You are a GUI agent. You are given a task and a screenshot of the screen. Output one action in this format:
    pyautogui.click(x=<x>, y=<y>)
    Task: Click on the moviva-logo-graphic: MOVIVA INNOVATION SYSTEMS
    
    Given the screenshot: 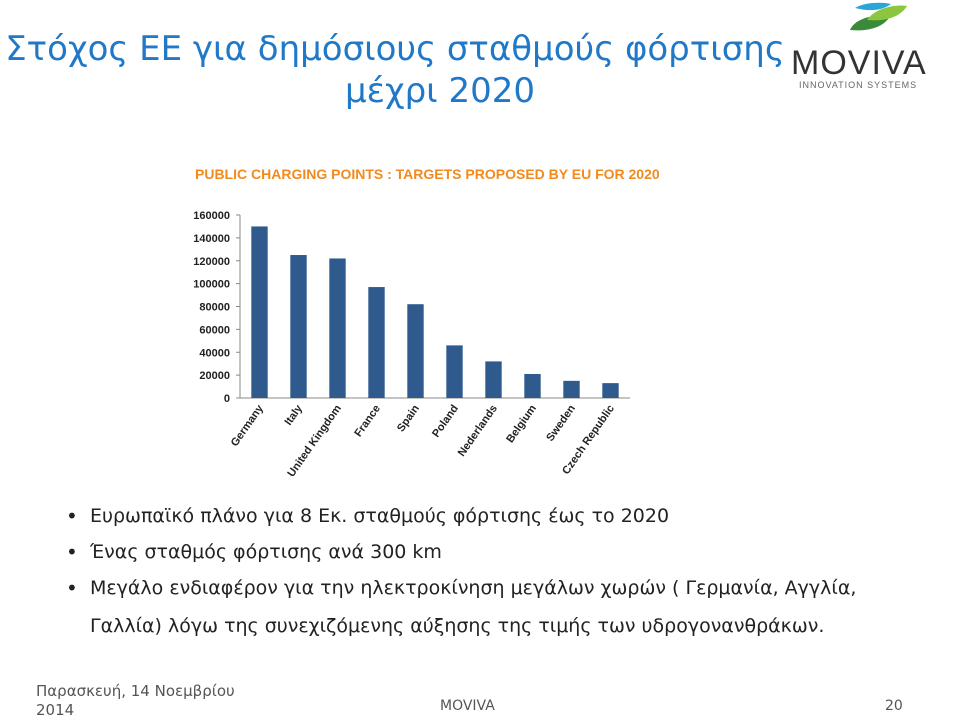 What is the action you would take?
    pyautogui.click(x=859, y=46)
    